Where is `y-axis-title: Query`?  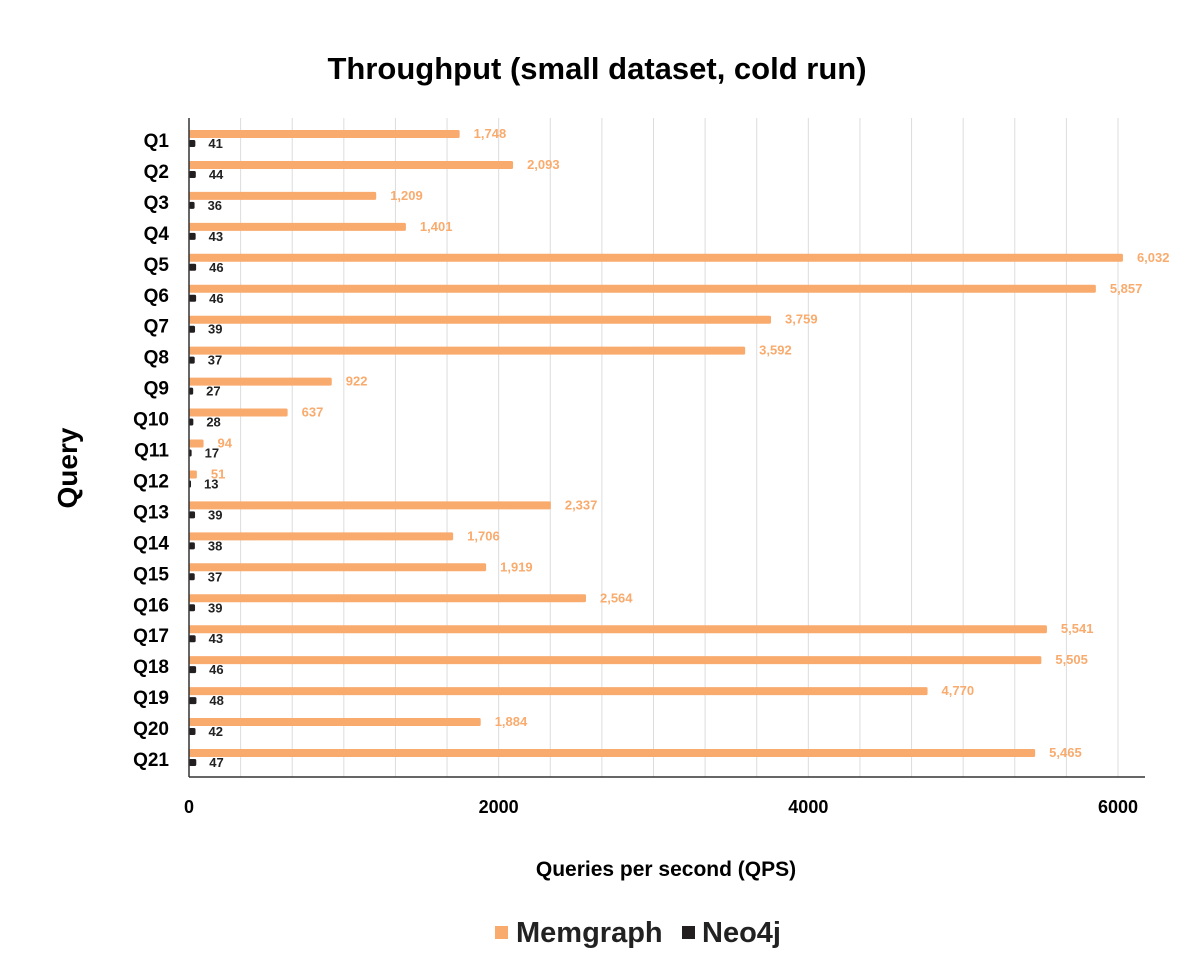
y-axis-title: Query is located at coordinates (67, 467).